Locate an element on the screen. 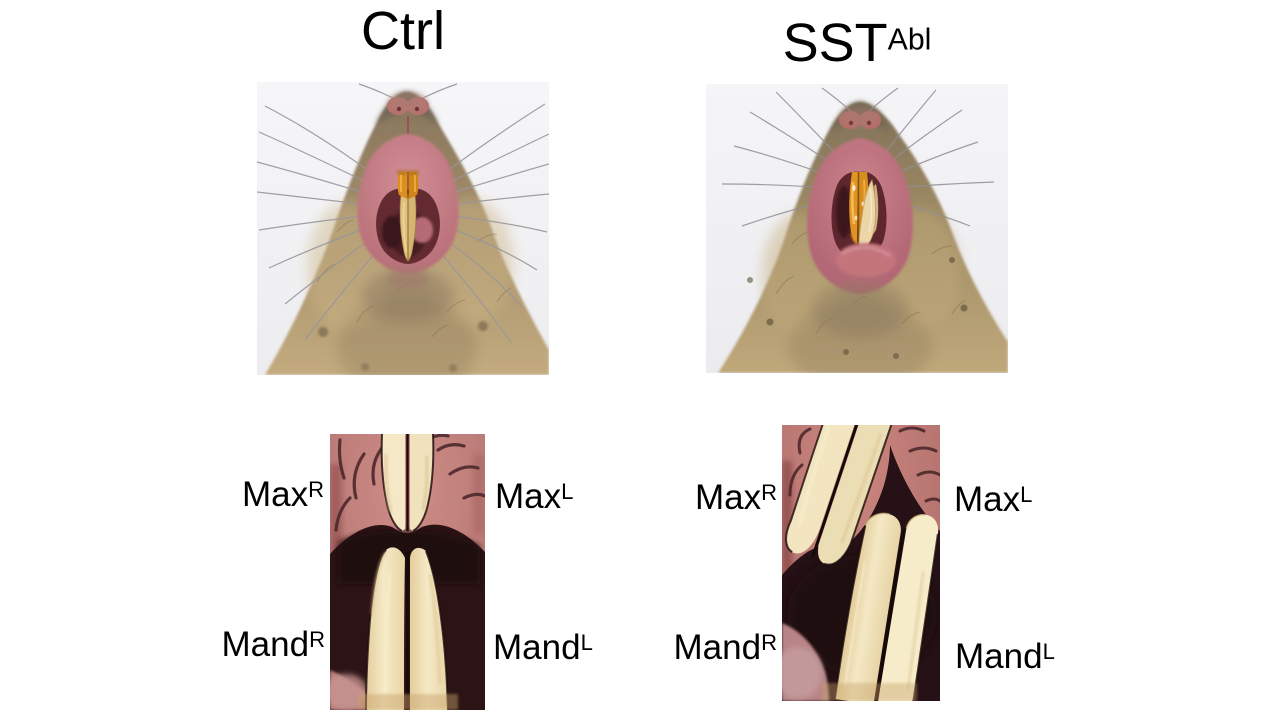 The height and width of the screenshot is (720, 1280). label-sst-mand-left: MandL is located at coordinates (1005, 656).